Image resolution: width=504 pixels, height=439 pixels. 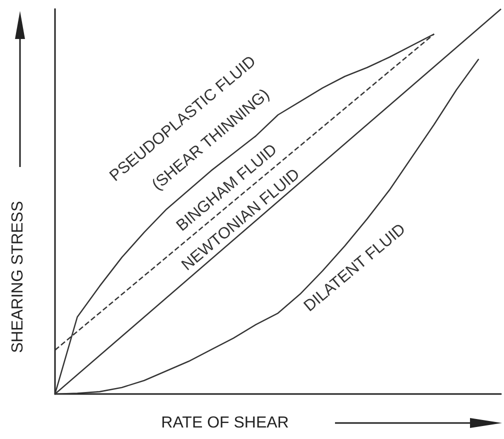 What do you see at coordinates (225, 423) in the screenshot?
I see `x-axis-title: RATE OF SHEAR` at bounding box center [225, 423].